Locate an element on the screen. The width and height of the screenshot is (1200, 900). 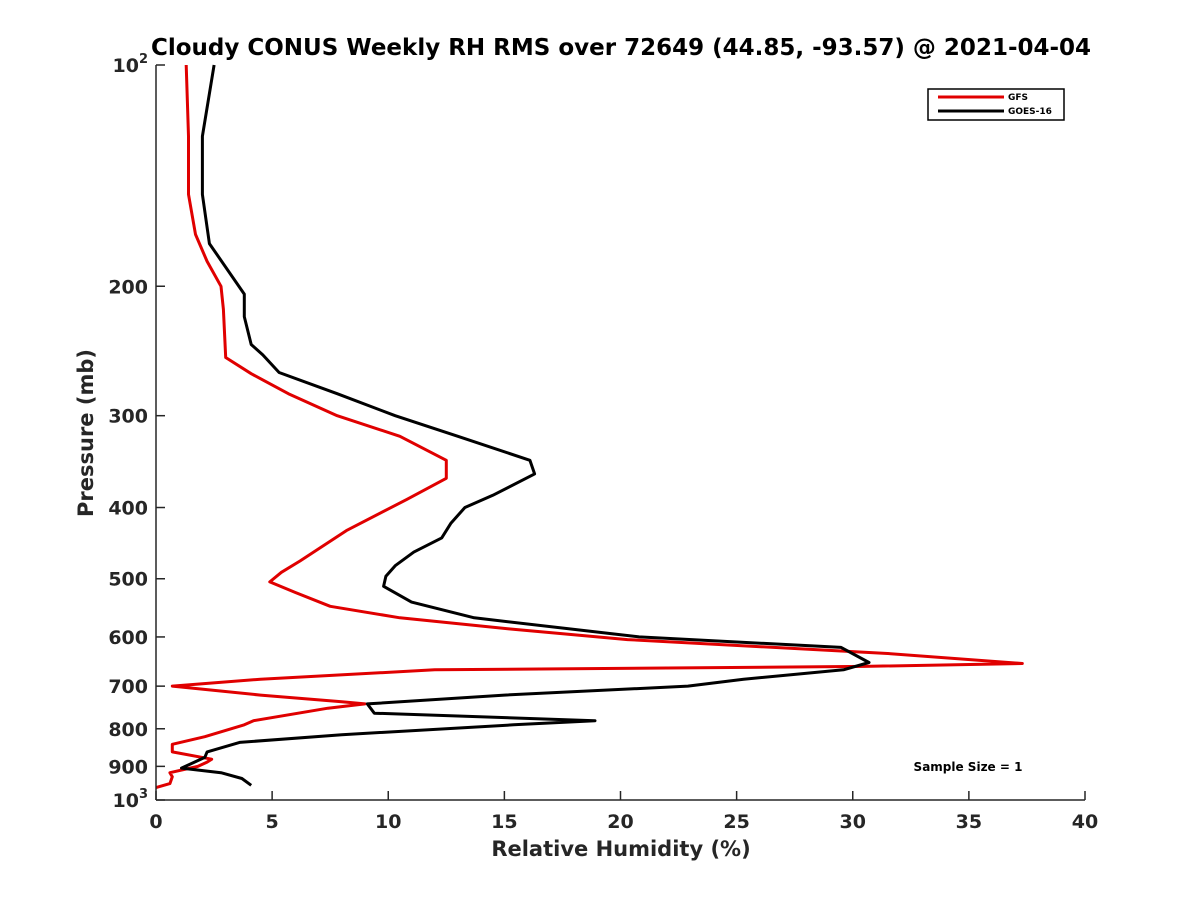
x-tick-label: 35 is located at coordinates (969, 822).